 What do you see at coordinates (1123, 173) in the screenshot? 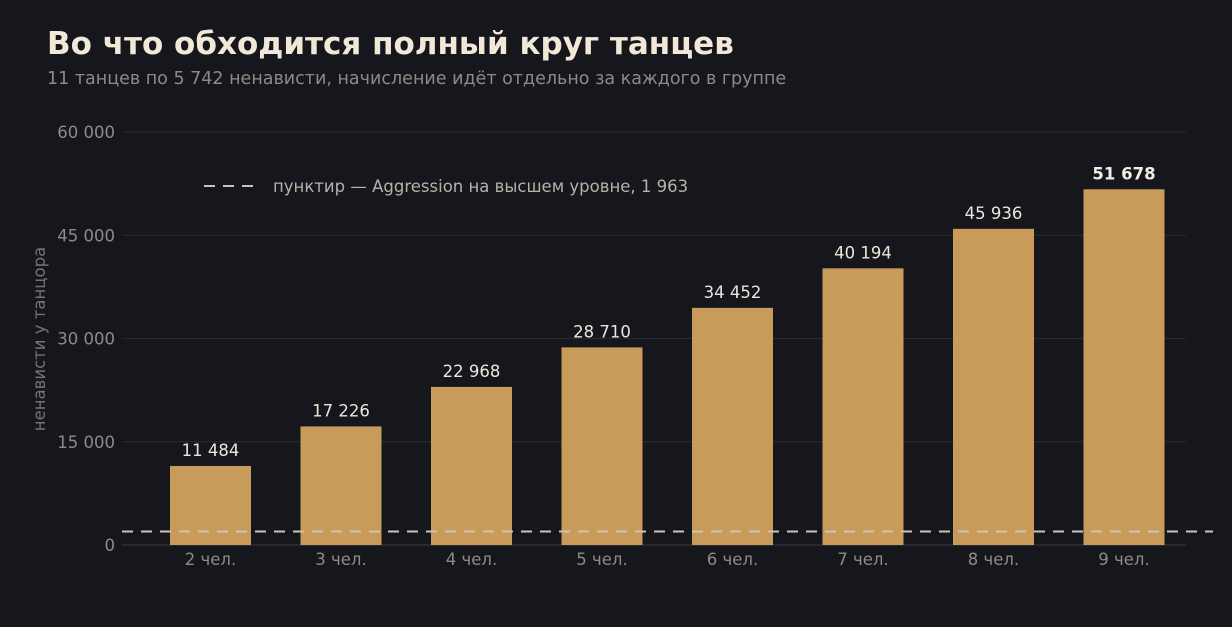
I see `bar-value-label: 51 678` at bounding box center [1123, 173].